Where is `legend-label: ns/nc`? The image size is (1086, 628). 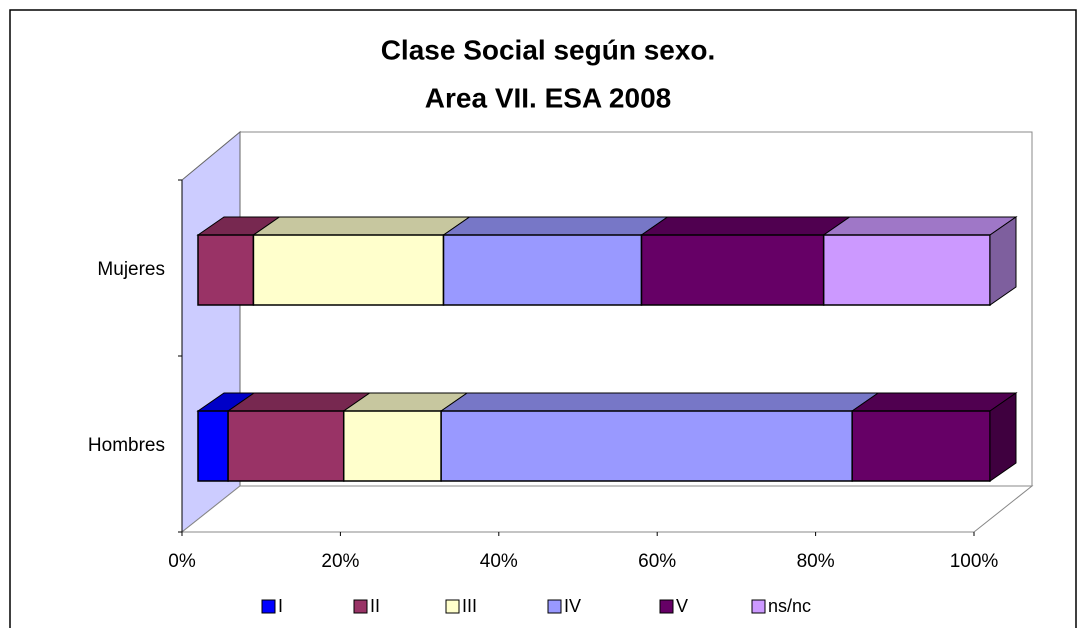 legend-label: ns/nc is located at coordinates (789, 606).